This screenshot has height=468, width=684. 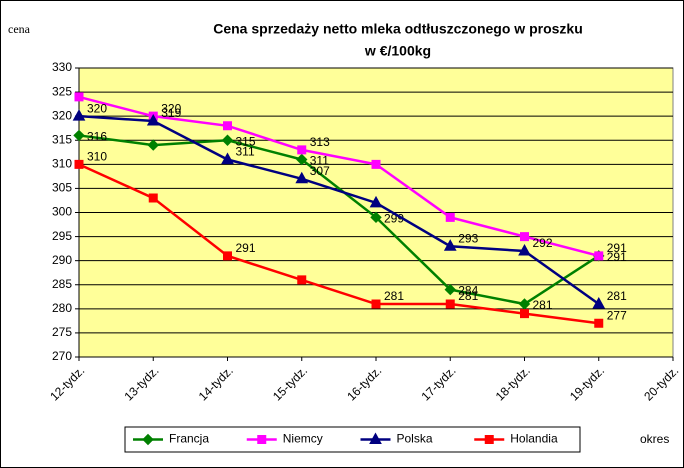 What do you see at coordinates (171, 113) in the screenshot?
I see `data-label: 319` at bounding box center [171, 113].